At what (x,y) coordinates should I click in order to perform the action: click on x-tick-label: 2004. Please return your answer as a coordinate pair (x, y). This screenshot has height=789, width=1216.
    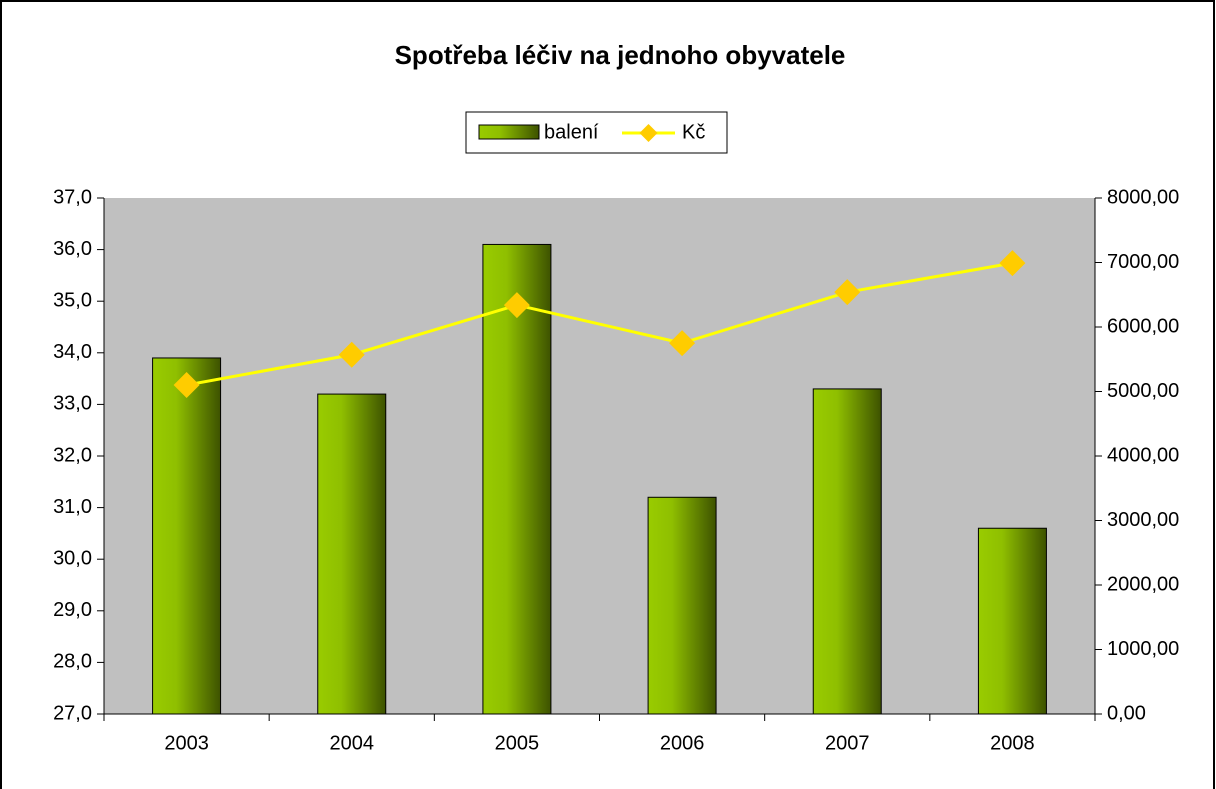
    Looking at the image, I should click on (352, 743).